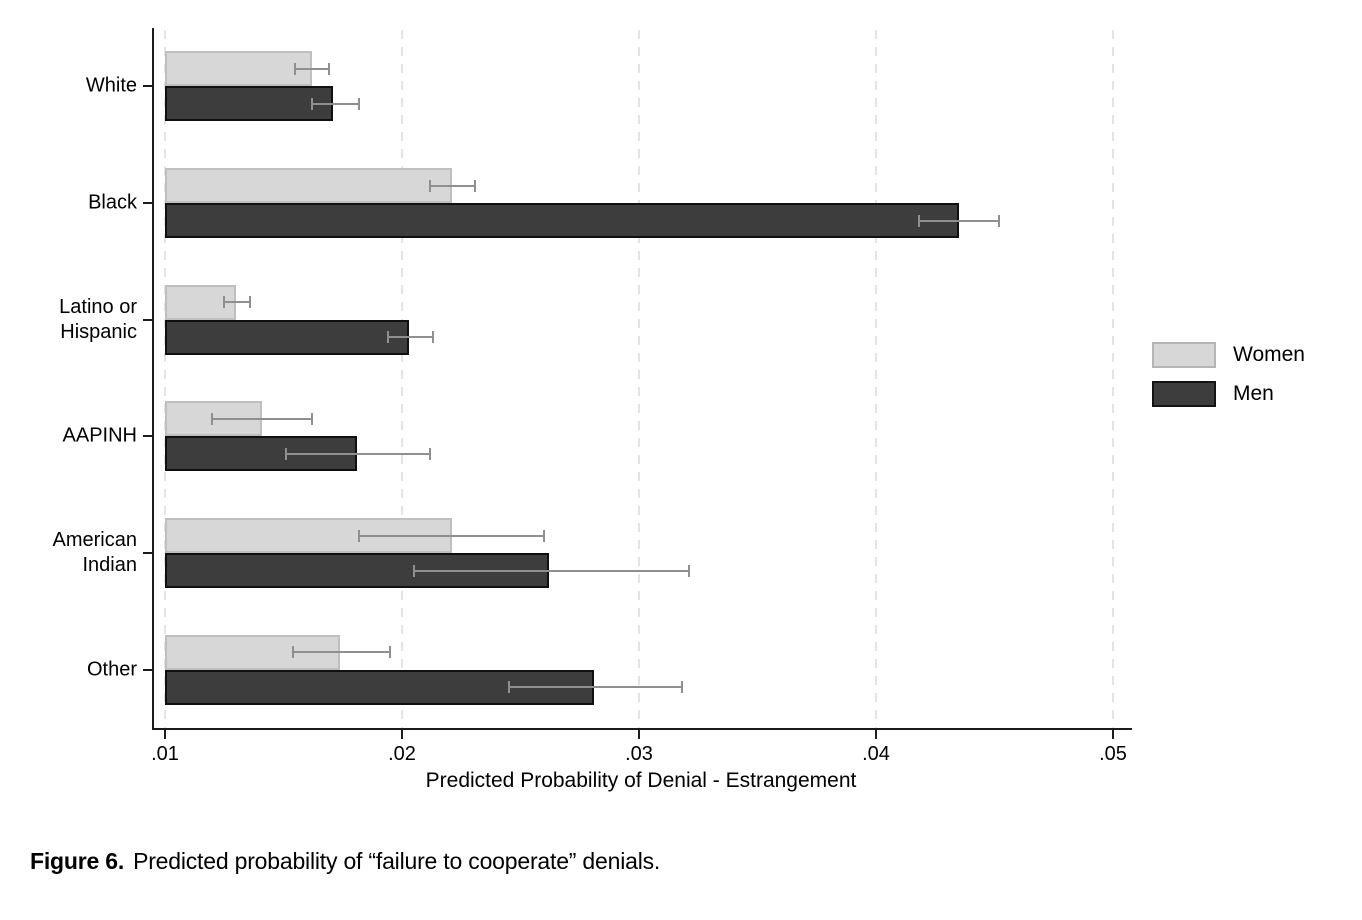 This screenshot has width=1362, height=920. What do you see at coordinates (876, 734) in the screenshot?
I see `x-tick-.04` at bounding box center [876, 734].